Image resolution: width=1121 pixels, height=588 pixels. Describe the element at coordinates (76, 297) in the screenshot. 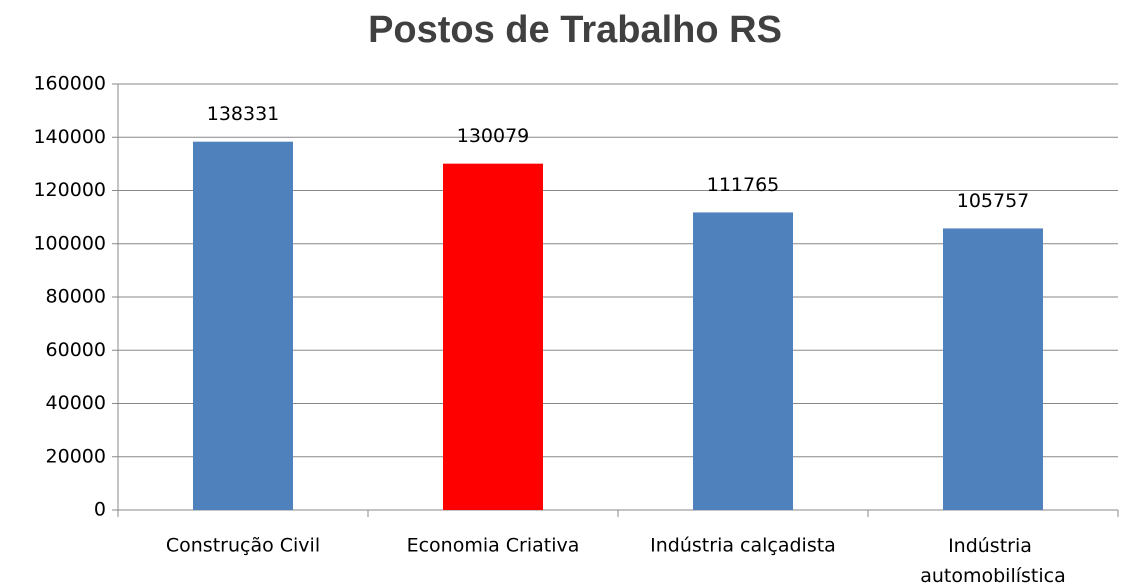

I see `y-tick-label: 80000` at that location.